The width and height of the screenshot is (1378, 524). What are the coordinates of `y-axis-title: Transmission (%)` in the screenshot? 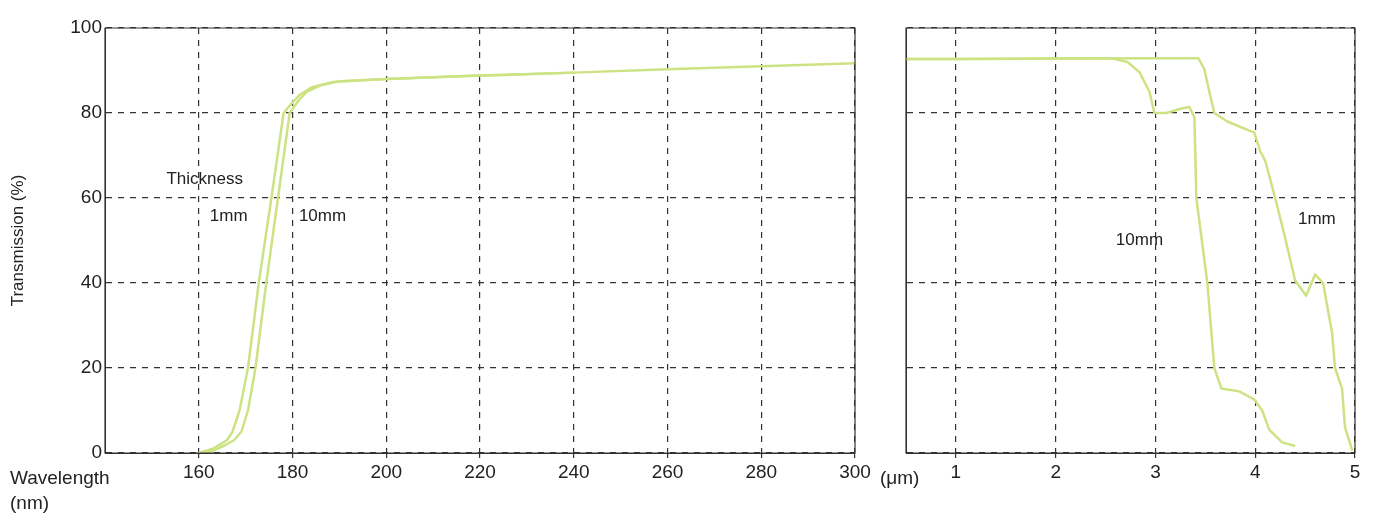 It's located at (17, 240).